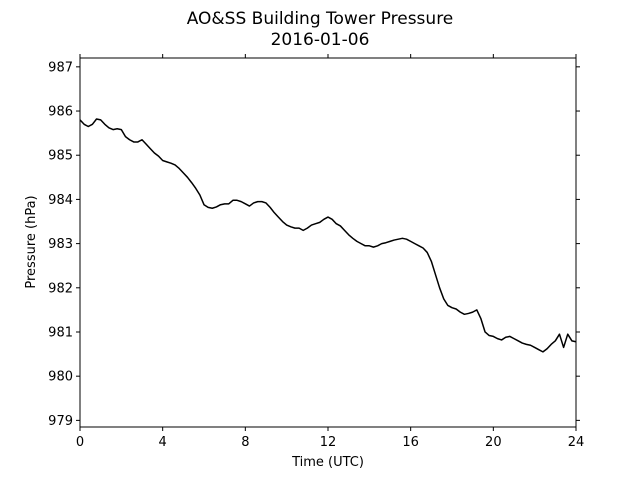 The width and height of the screenshot is (640, 480). I want to click on y-tick-label: 979, so click(60, 421).